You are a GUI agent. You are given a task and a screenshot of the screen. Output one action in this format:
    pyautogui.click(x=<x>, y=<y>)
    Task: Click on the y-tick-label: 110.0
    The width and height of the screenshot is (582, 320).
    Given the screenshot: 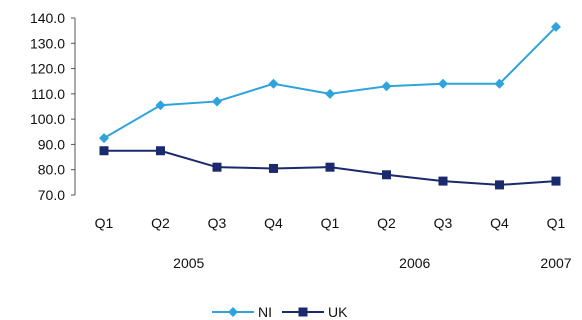 What is the action you would take?
    pyautogui.click(x=48, y=94)
    